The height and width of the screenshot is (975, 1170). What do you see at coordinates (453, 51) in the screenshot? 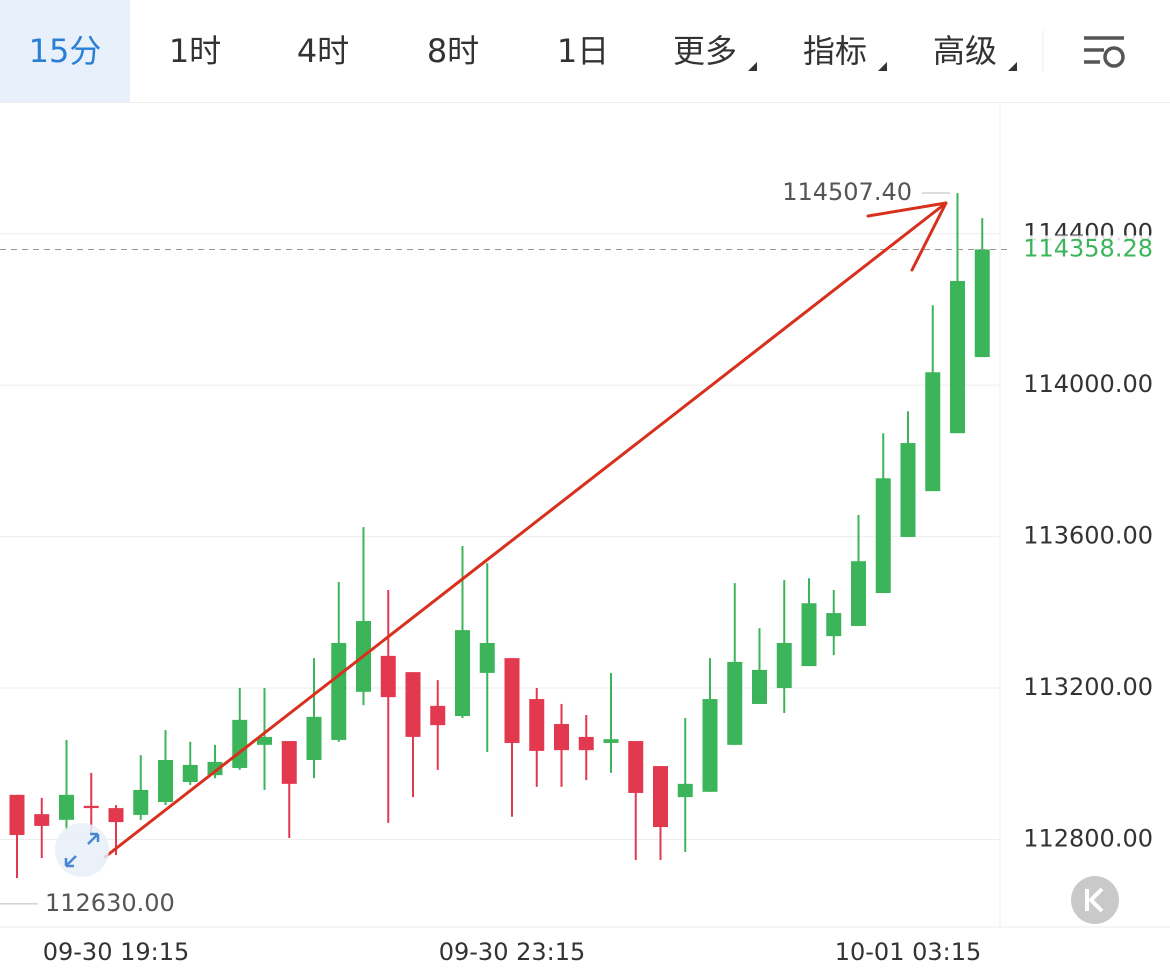
I see `timeframe-tab: 8时` at bounding box center [453, 51].